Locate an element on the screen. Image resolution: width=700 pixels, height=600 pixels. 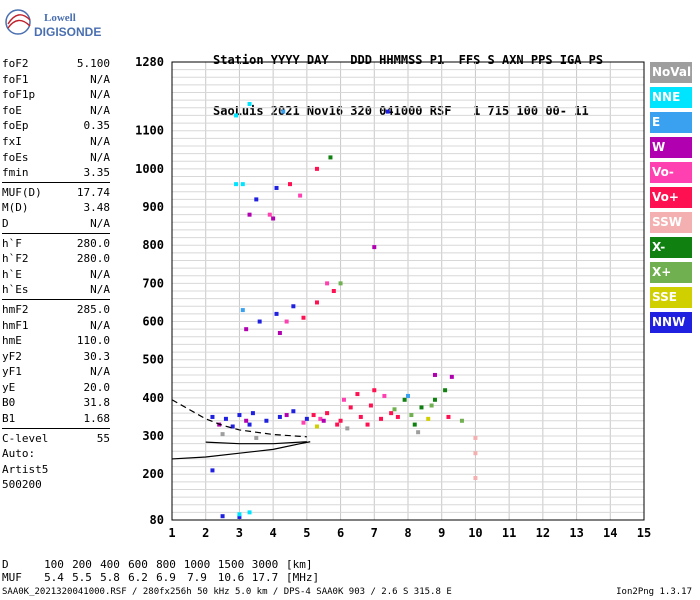
footer-value: 5.4 is located at coordinates (54, 577).